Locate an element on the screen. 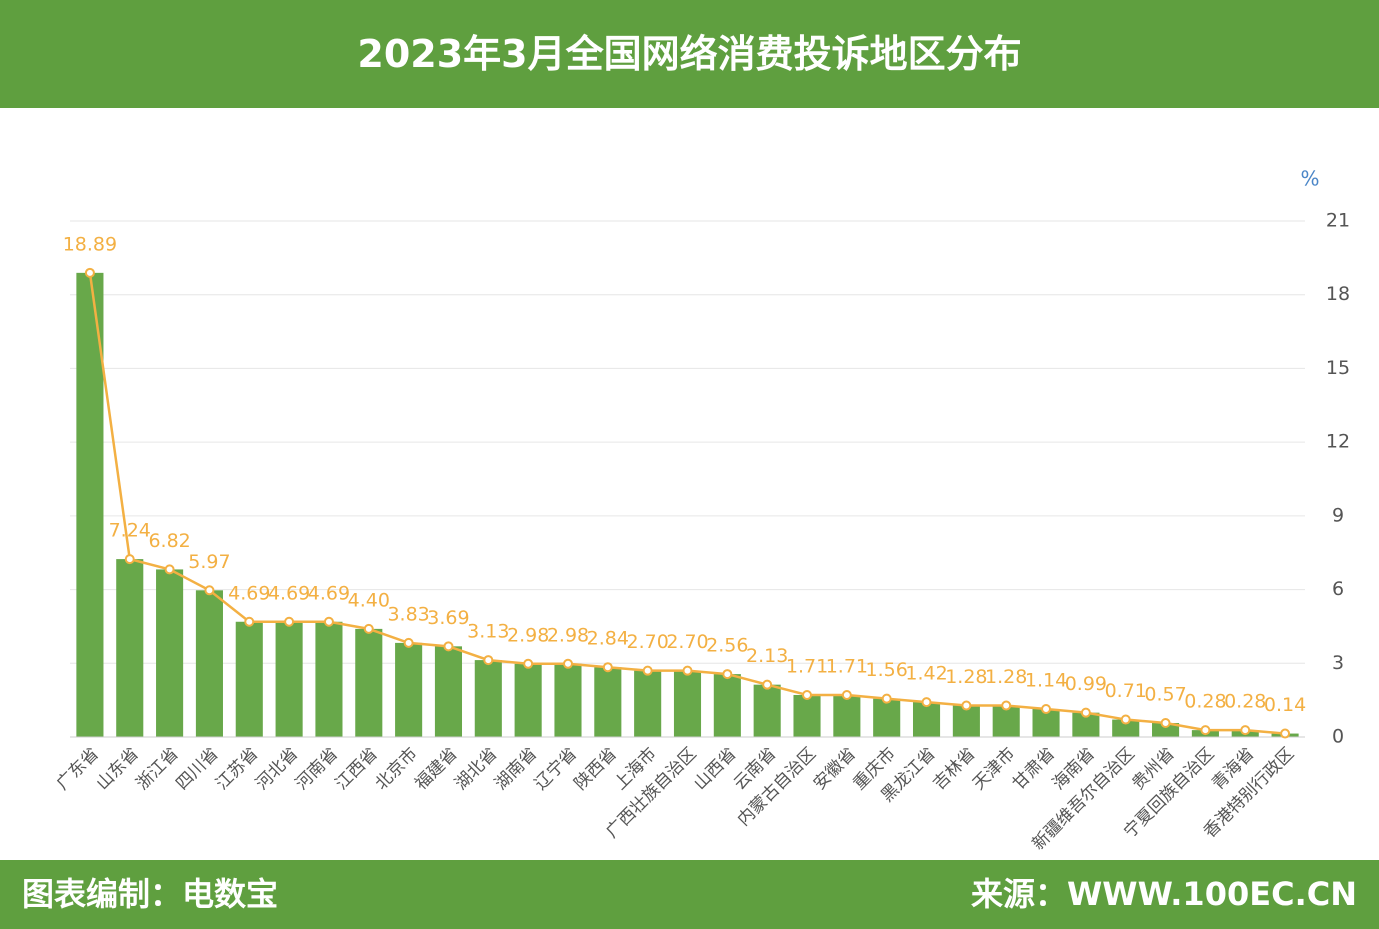  footer-right: 来源：WWW.100EC.CN is located at coordinates (1163, 894).